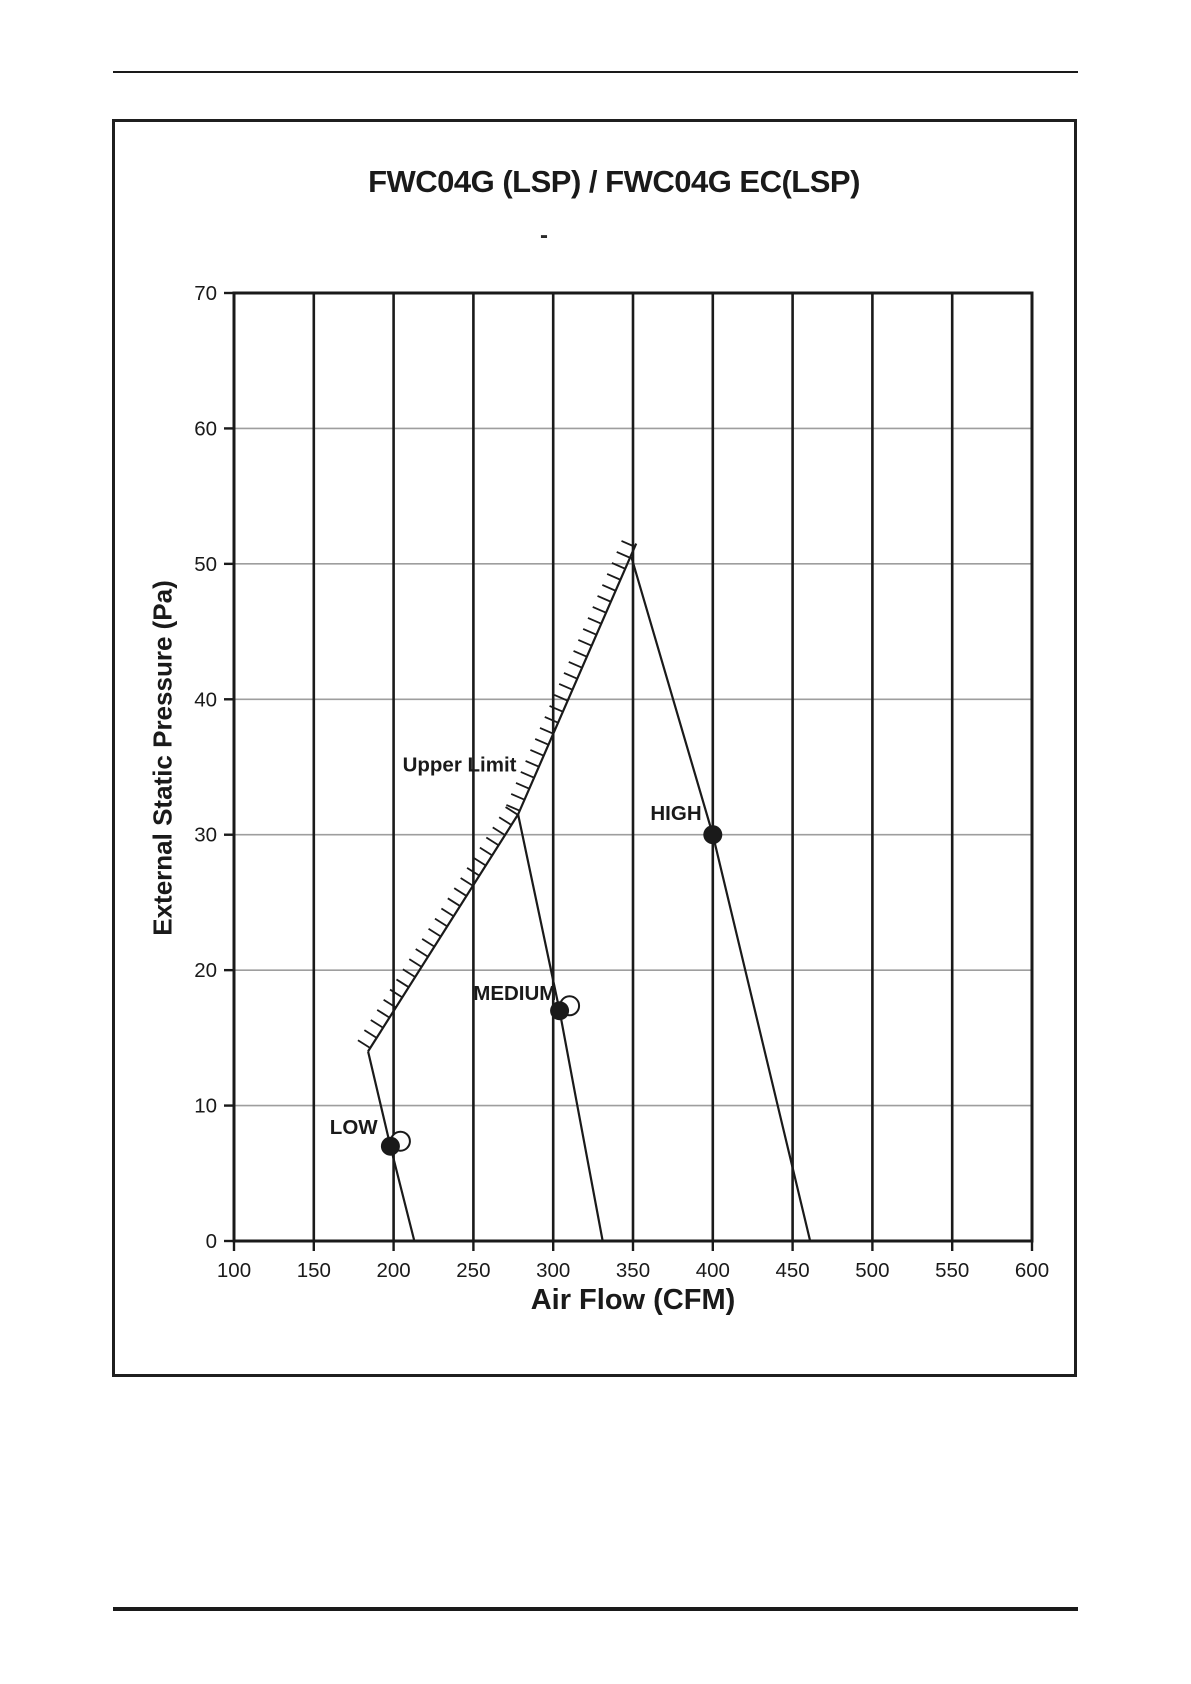 This screenshot has height=1684, width=1191. What do you see at coordinates (514, 993) in the screenshot?
I see `label-medium: MEDIUM` at bounding box center [514, 993].